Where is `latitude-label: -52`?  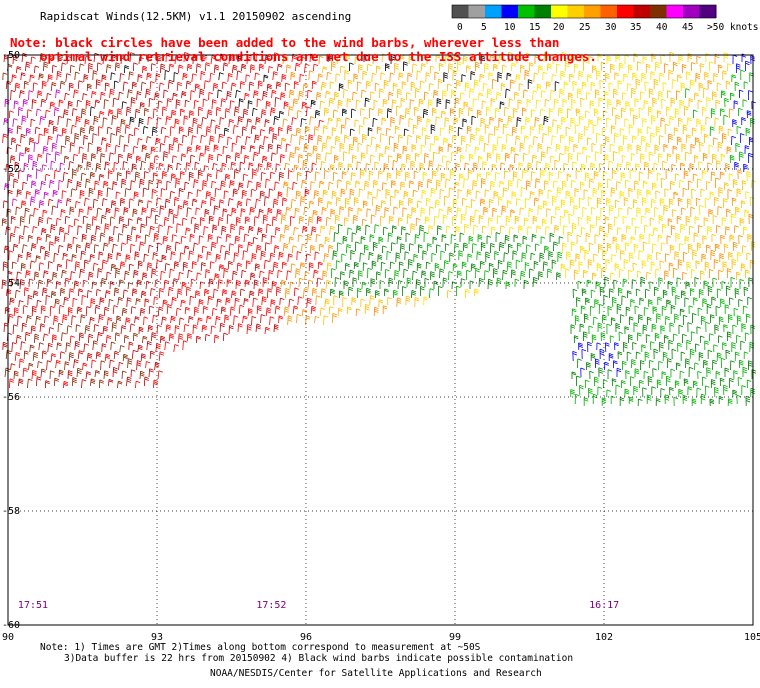 latitude-label: -52 is located at coordinates (11, 169).